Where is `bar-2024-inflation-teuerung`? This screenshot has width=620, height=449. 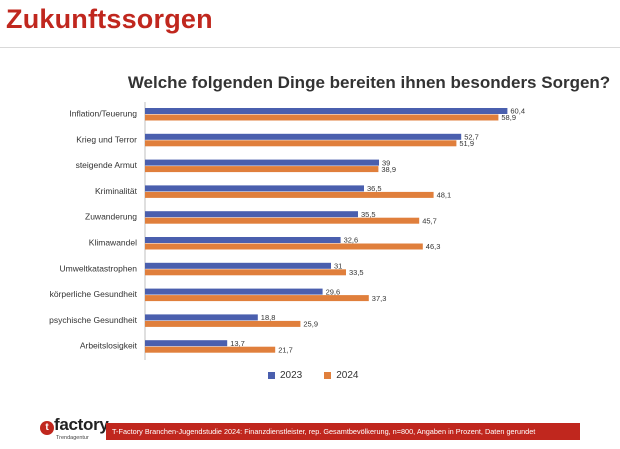 bar-2024-inflation-teuerung is located at coordinates (322, 117).